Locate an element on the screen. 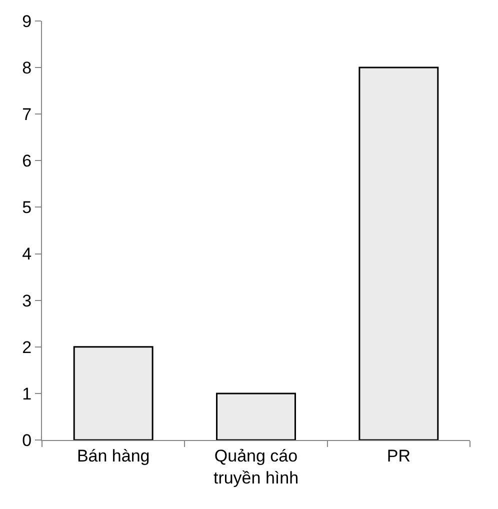 The height and width of the screenshot is (509, 498). y-tick-label: 5 is located at coordinates (27, 208).